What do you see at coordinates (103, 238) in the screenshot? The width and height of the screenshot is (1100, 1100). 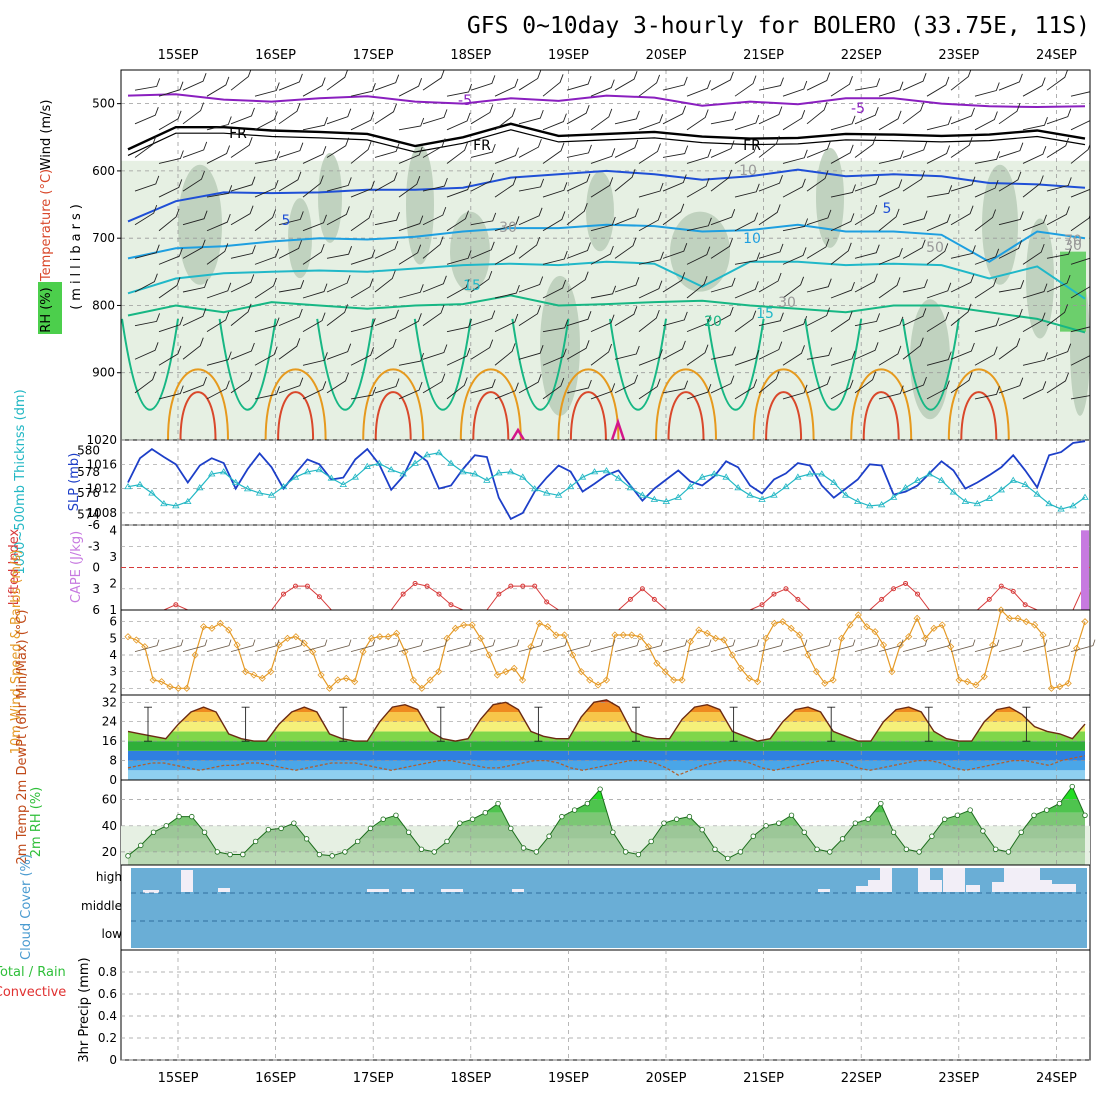 I see `pressure-tick-700: 700` at bounding box center [103, 238].